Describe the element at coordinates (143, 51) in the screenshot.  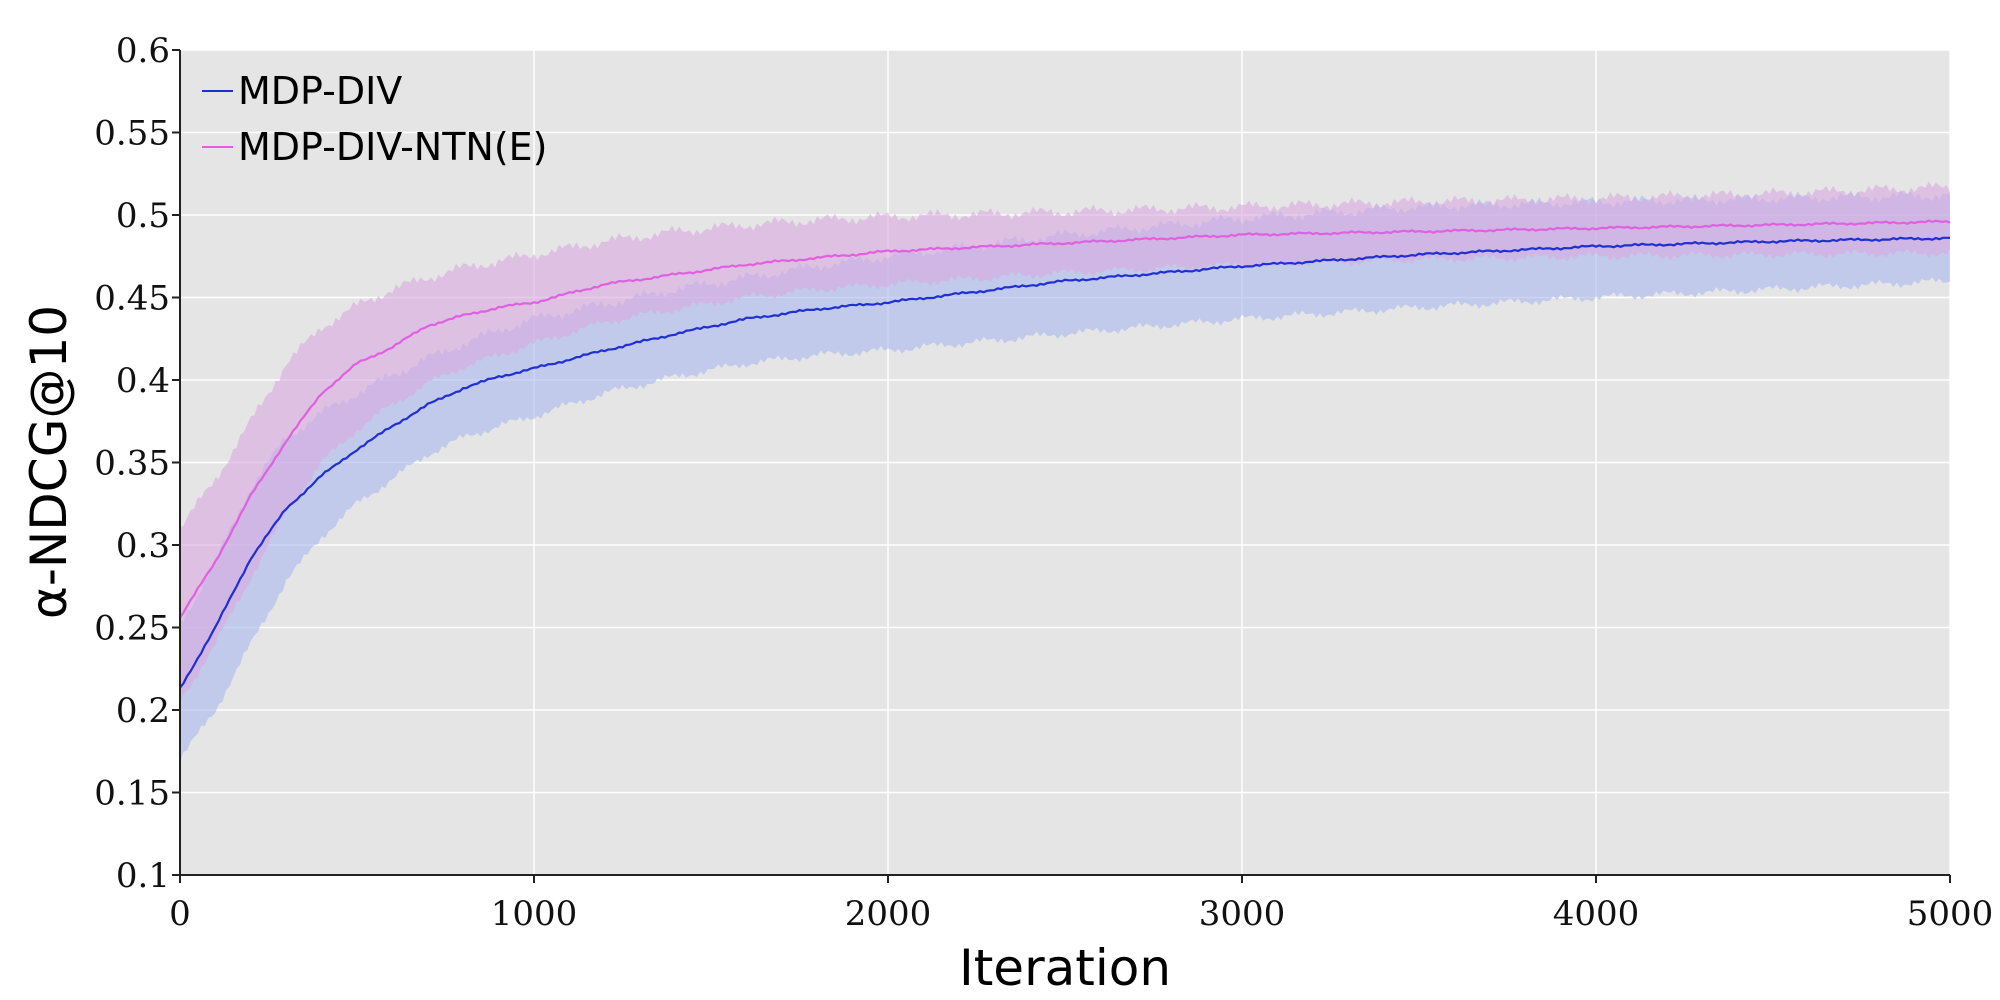
I see `y-tick-label: 0.6` at that location.